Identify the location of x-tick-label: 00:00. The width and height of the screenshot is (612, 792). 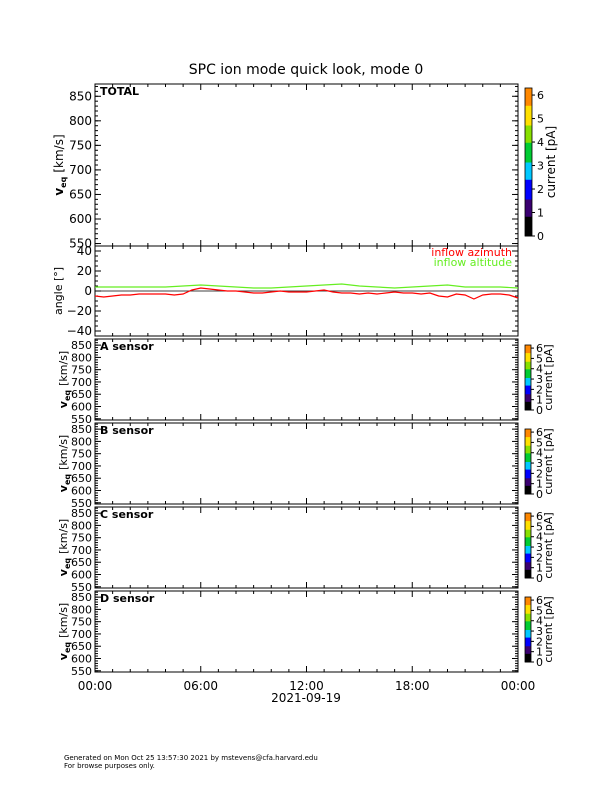
(518, 686).